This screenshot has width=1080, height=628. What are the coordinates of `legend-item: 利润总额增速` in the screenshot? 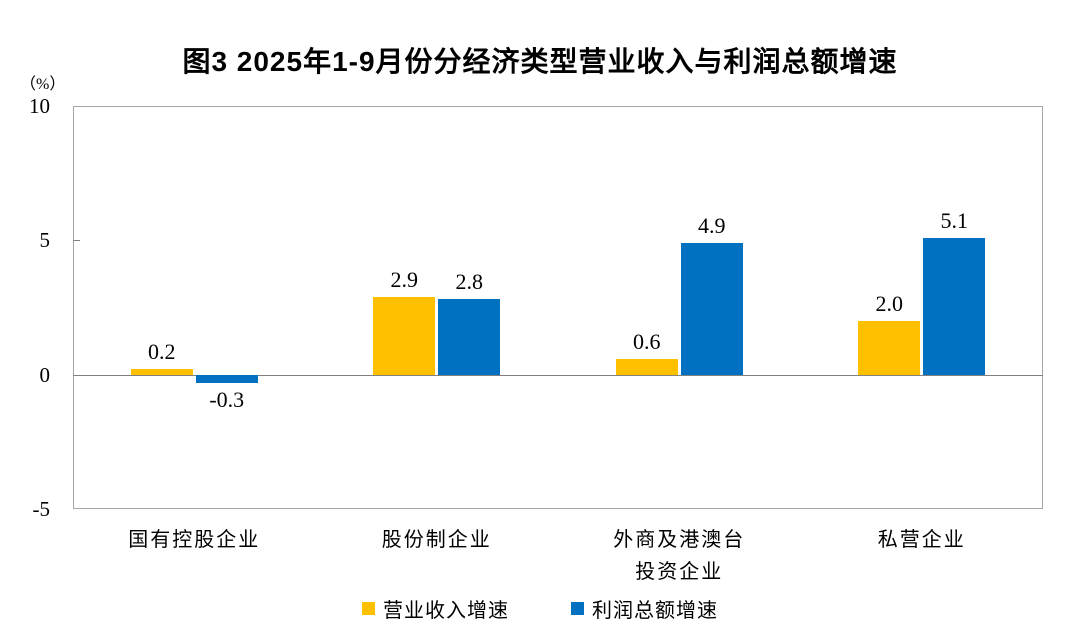 It's located at (644, 608).